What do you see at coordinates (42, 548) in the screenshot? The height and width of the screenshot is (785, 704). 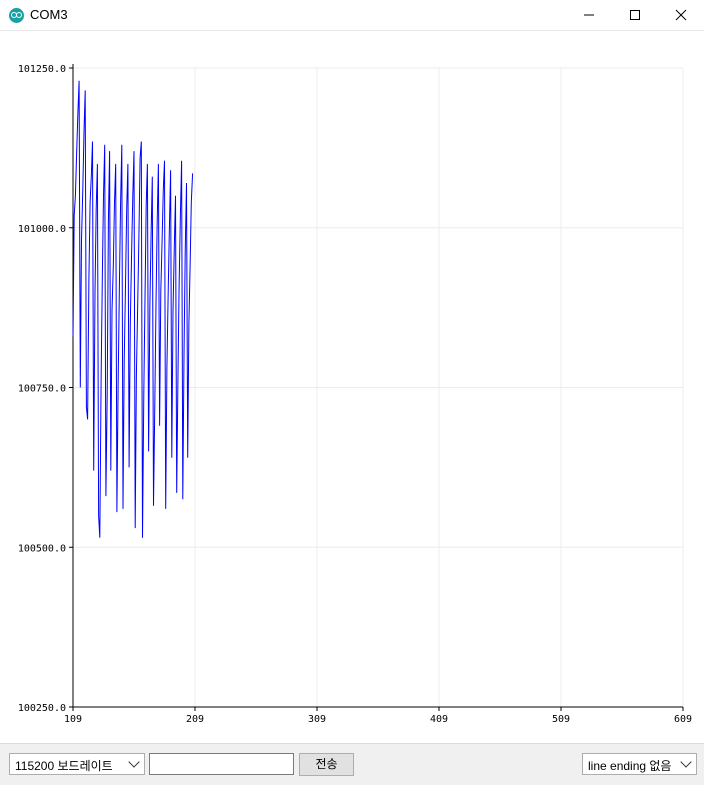 I see `y-tick-label: 100500.0` at bounding box center [42, 548].